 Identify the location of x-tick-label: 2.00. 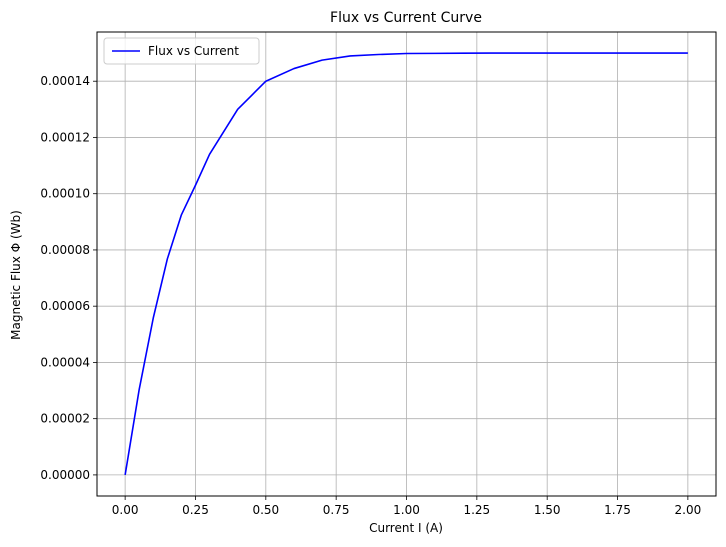
(688, 510).